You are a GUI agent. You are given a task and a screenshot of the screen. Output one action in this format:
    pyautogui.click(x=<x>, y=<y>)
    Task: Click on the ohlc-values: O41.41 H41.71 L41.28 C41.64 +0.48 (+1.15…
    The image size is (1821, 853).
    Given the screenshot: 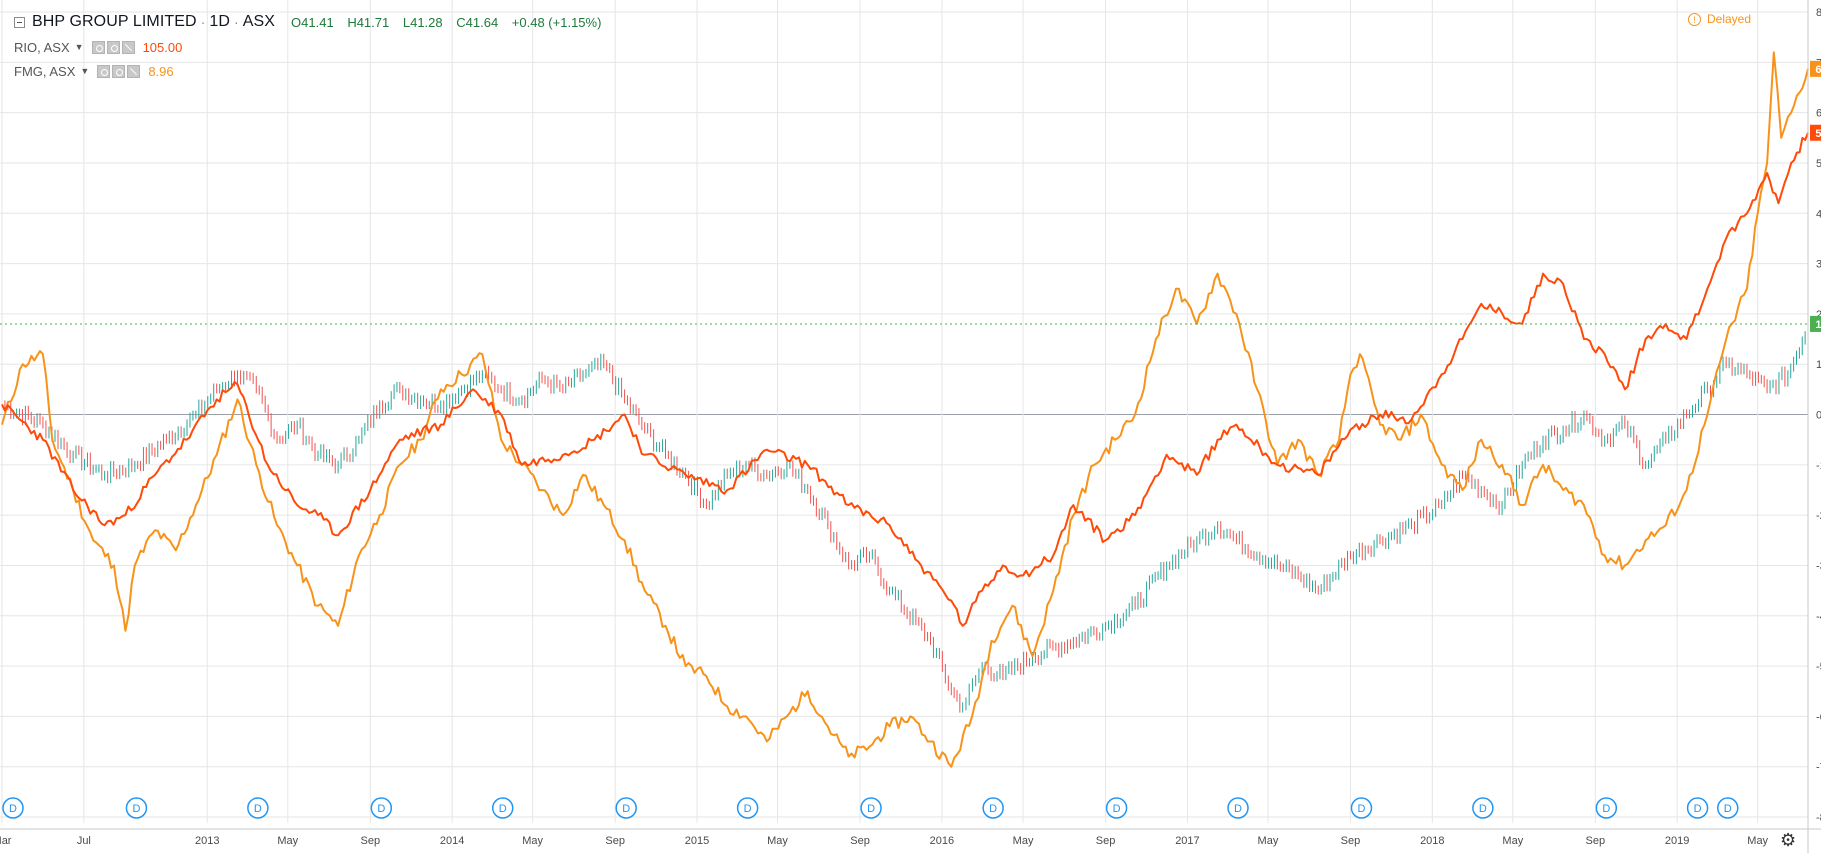 What is the action you would take?
    pyautogui.click(x=451, y=22)
    